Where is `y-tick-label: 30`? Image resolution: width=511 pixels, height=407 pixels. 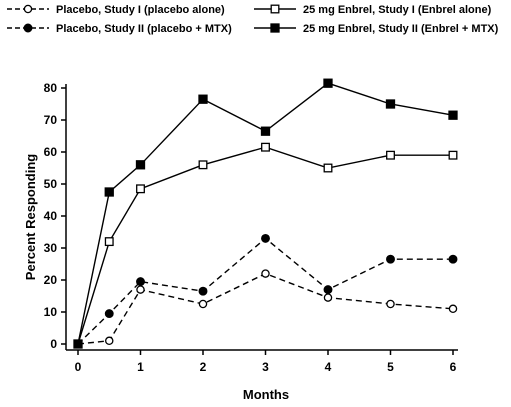
y-tick-label: 30 is located at coordinates (51, 248).